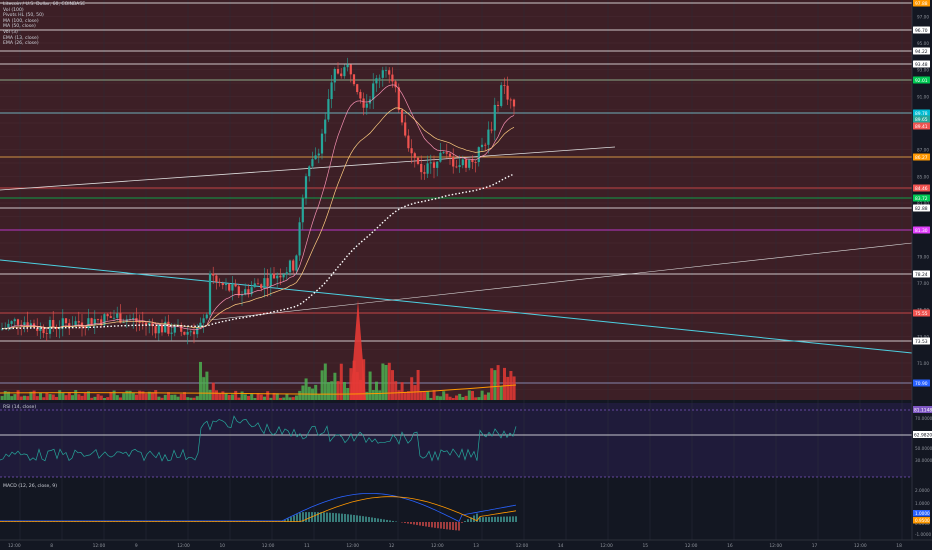 The image size is (932, 550). What do you see at coordinates (21, 44) in the screenshot?
I see `indicator-ema26: EMA (26, close)` at bounding box center [21, 44].